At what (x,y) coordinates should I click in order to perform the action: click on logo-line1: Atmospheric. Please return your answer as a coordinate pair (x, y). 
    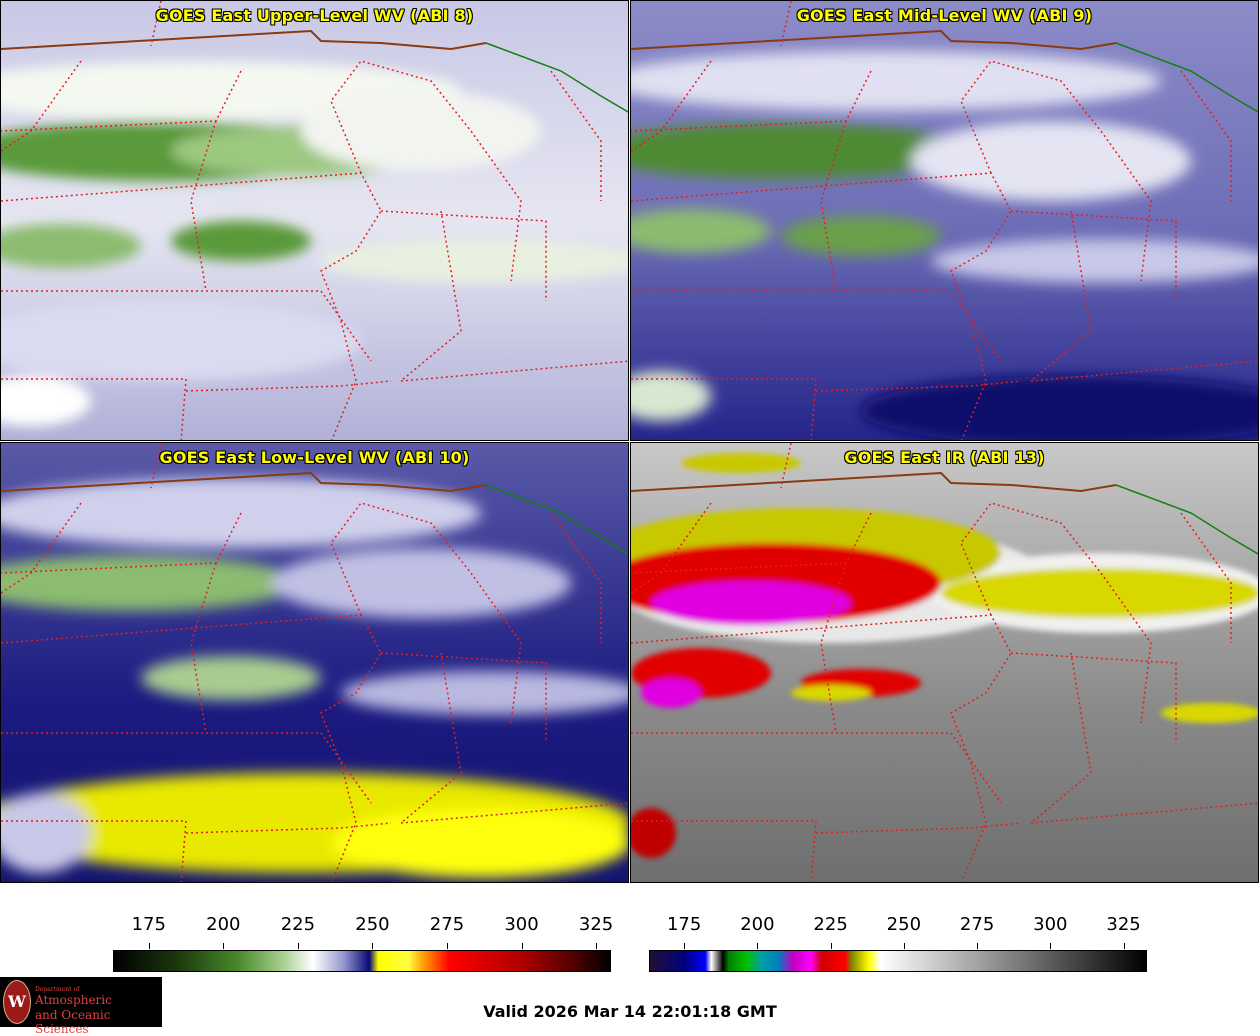
    Looking at the image, I should click on (73, 1000).